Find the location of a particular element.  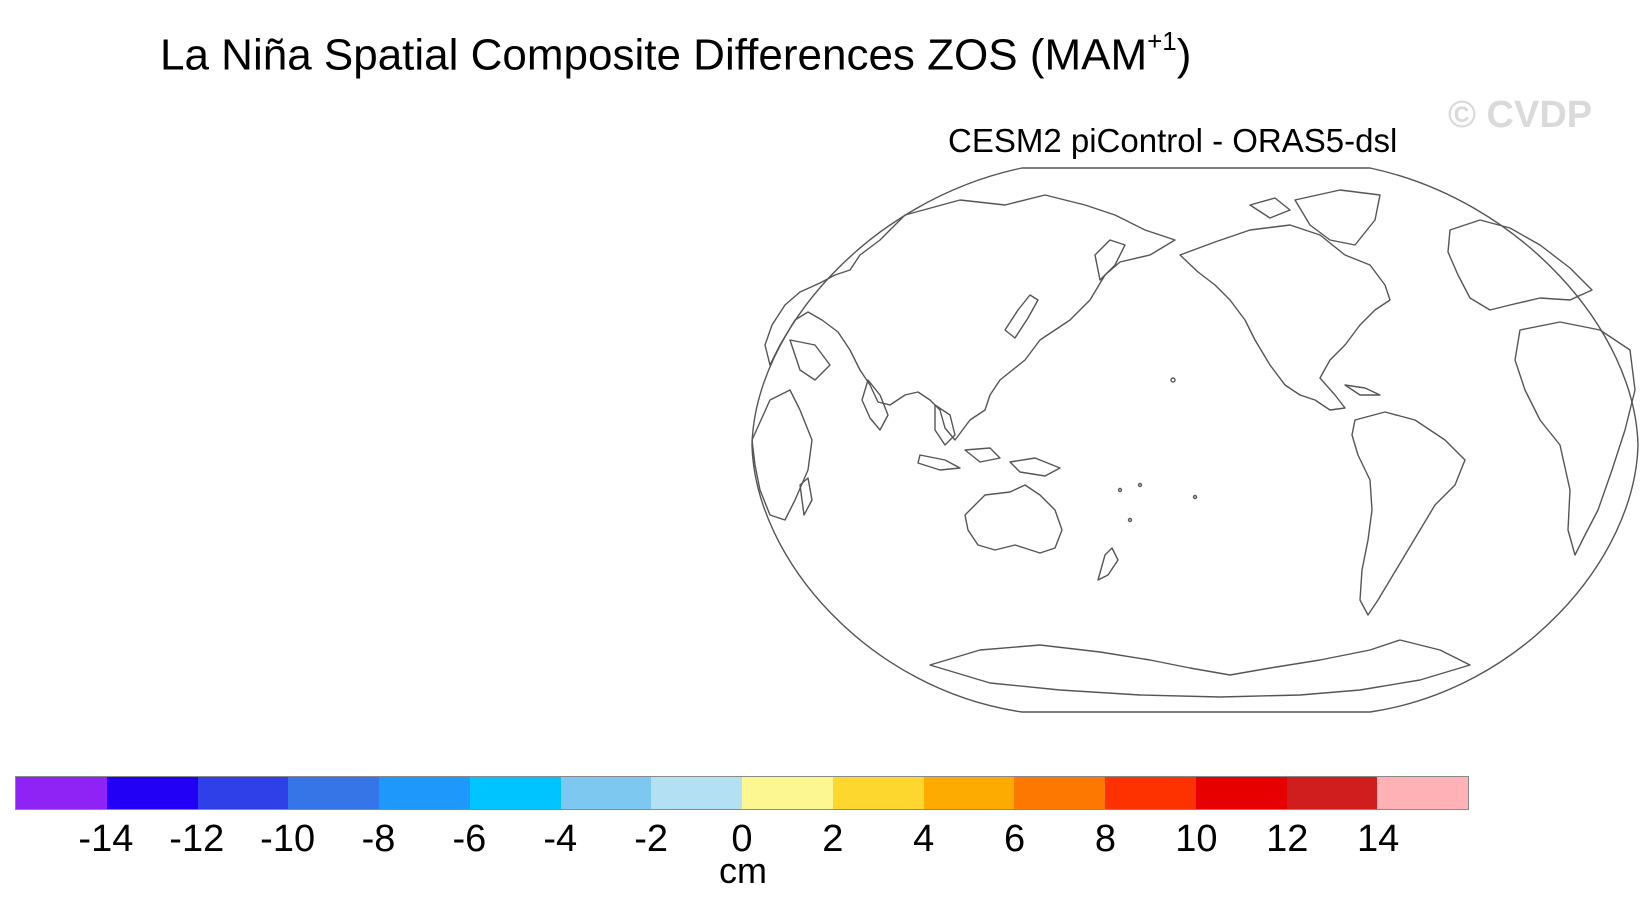

colorbar-tick-label: -6 is located at coordinates (469, 839).